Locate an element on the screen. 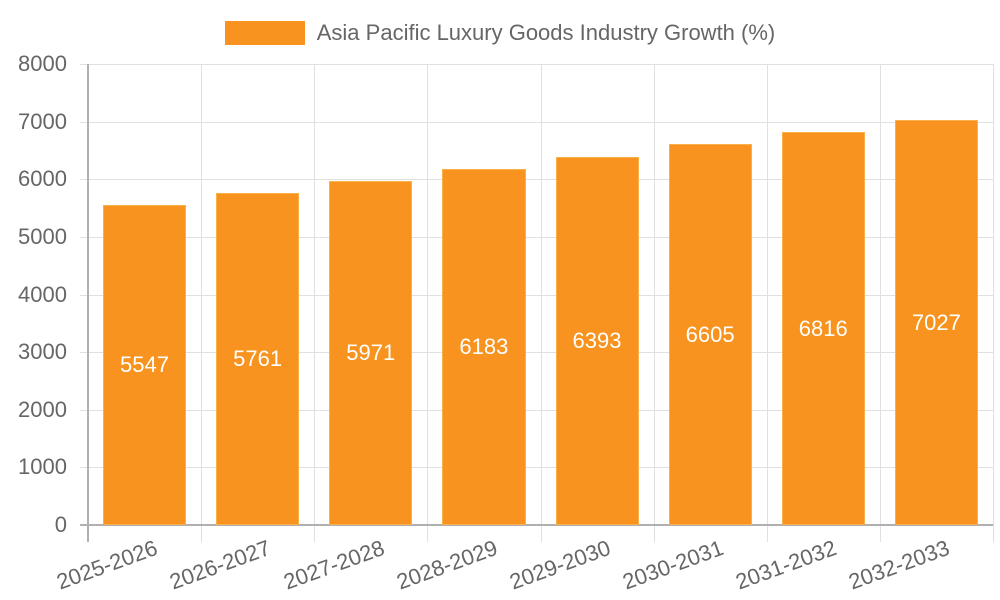 Image resolution: width=1000 pixels, height=600 pixels. x-tick-label: 2029-2030 is located at coordinates (560, 565).